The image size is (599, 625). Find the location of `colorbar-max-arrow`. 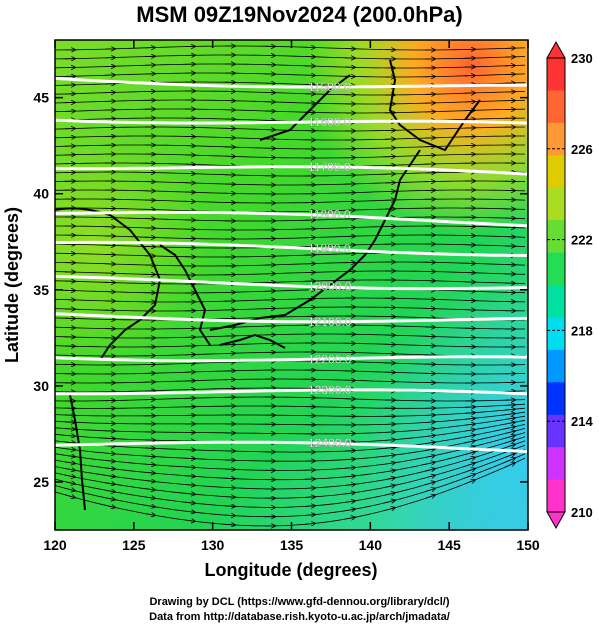

colorbar-max-arrow is located at coordinates (556, 49).